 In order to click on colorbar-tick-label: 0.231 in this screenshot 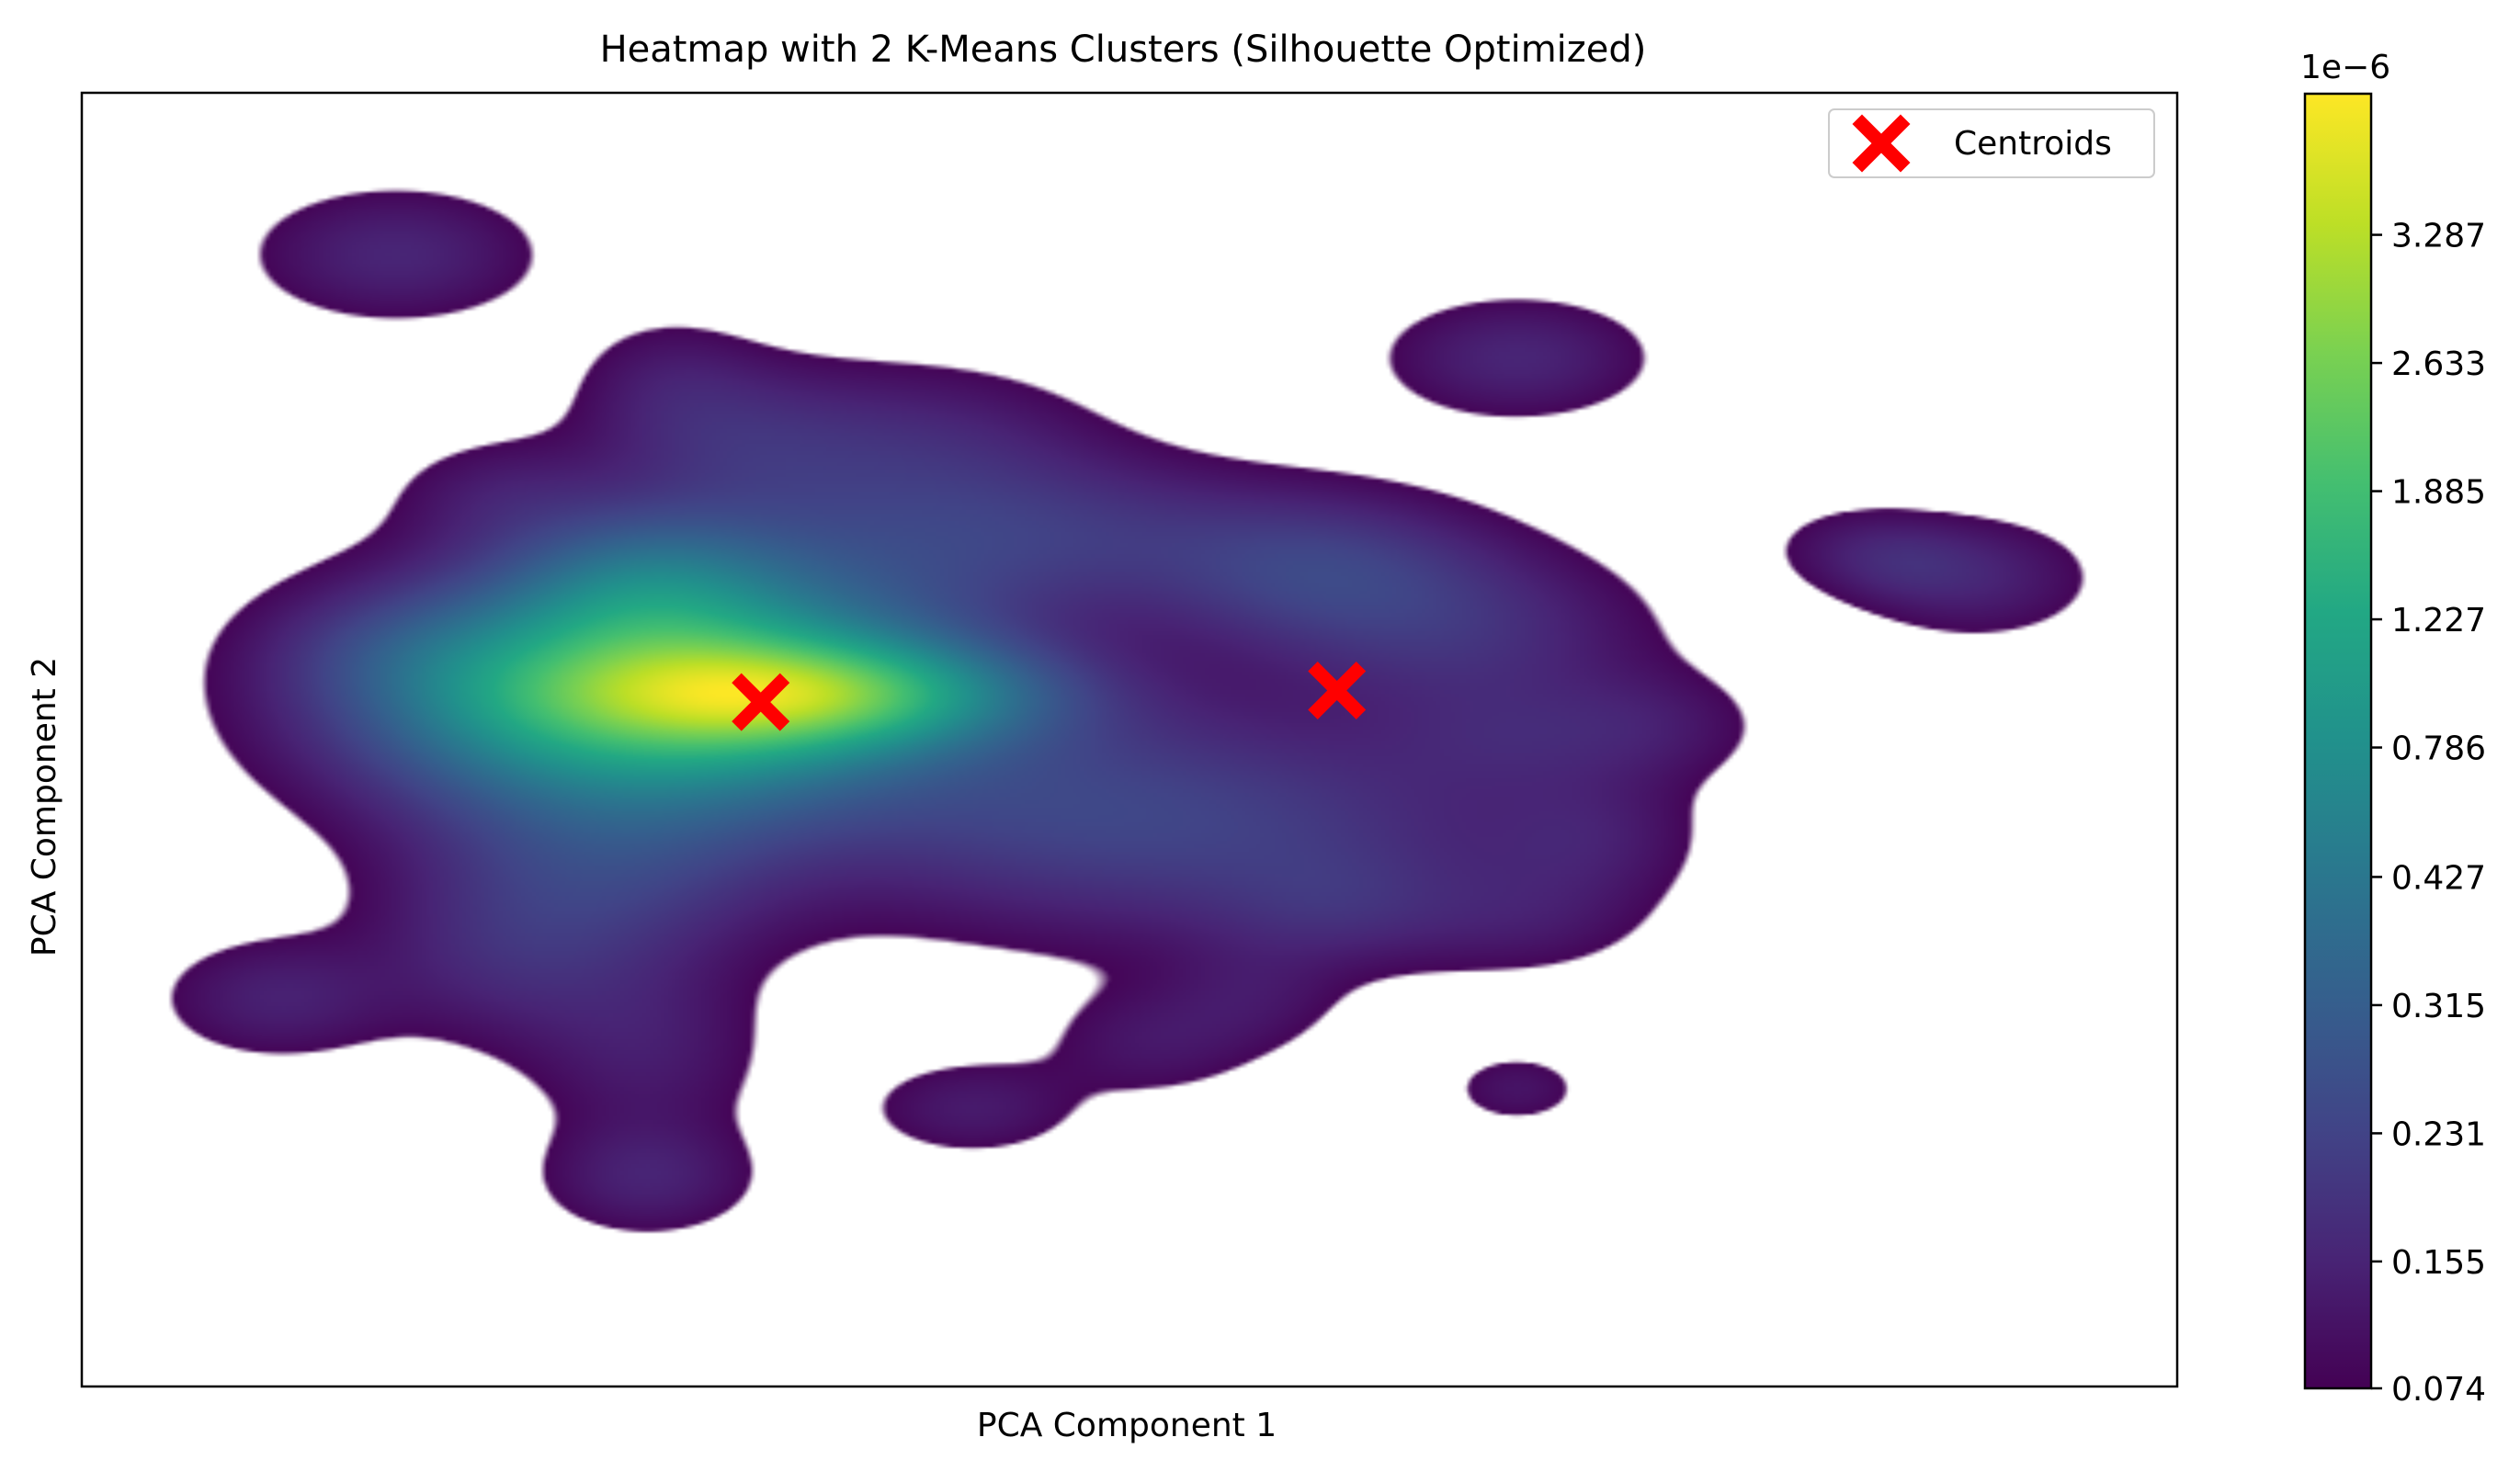, I will do `click(2438, 1134)`.